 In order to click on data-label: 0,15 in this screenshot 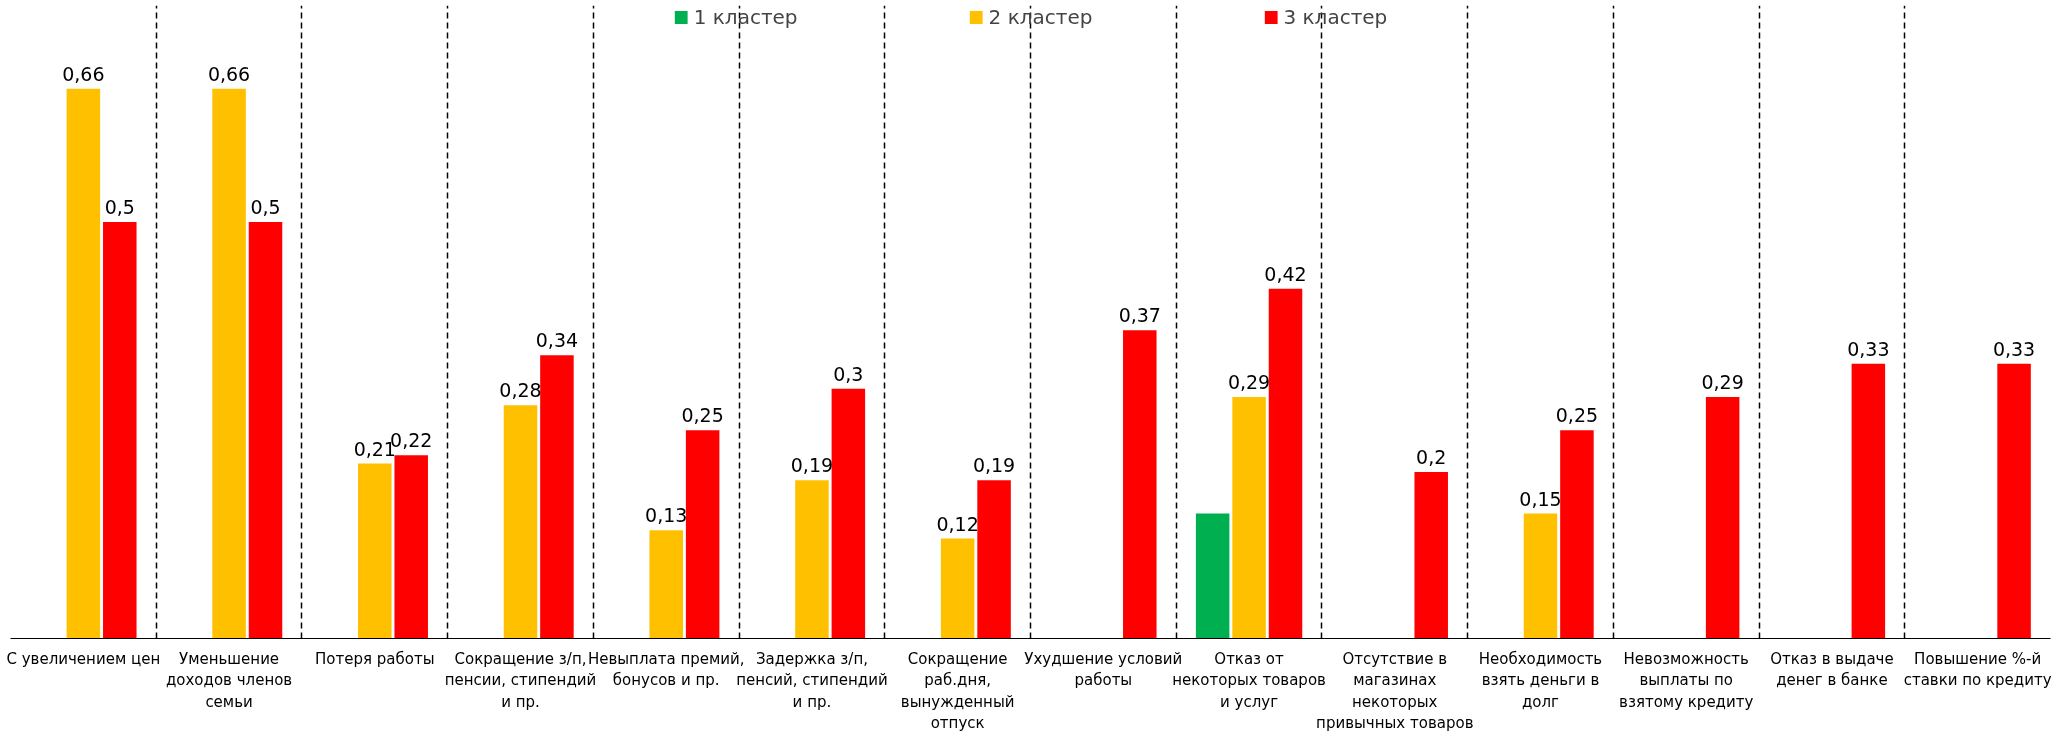, I will do `click(1540, 498)`.